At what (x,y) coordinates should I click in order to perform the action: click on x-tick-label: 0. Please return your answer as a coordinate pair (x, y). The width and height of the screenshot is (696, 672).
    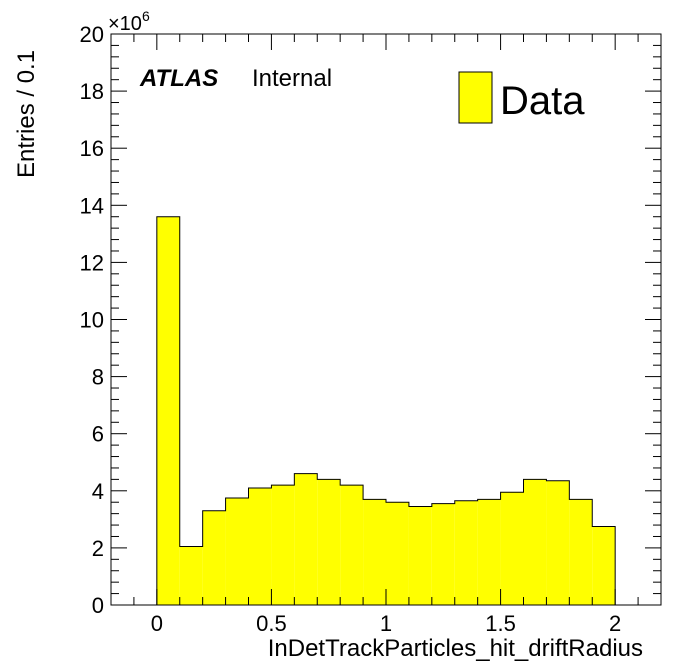
    Looking at the image, I should click on (157, 623).